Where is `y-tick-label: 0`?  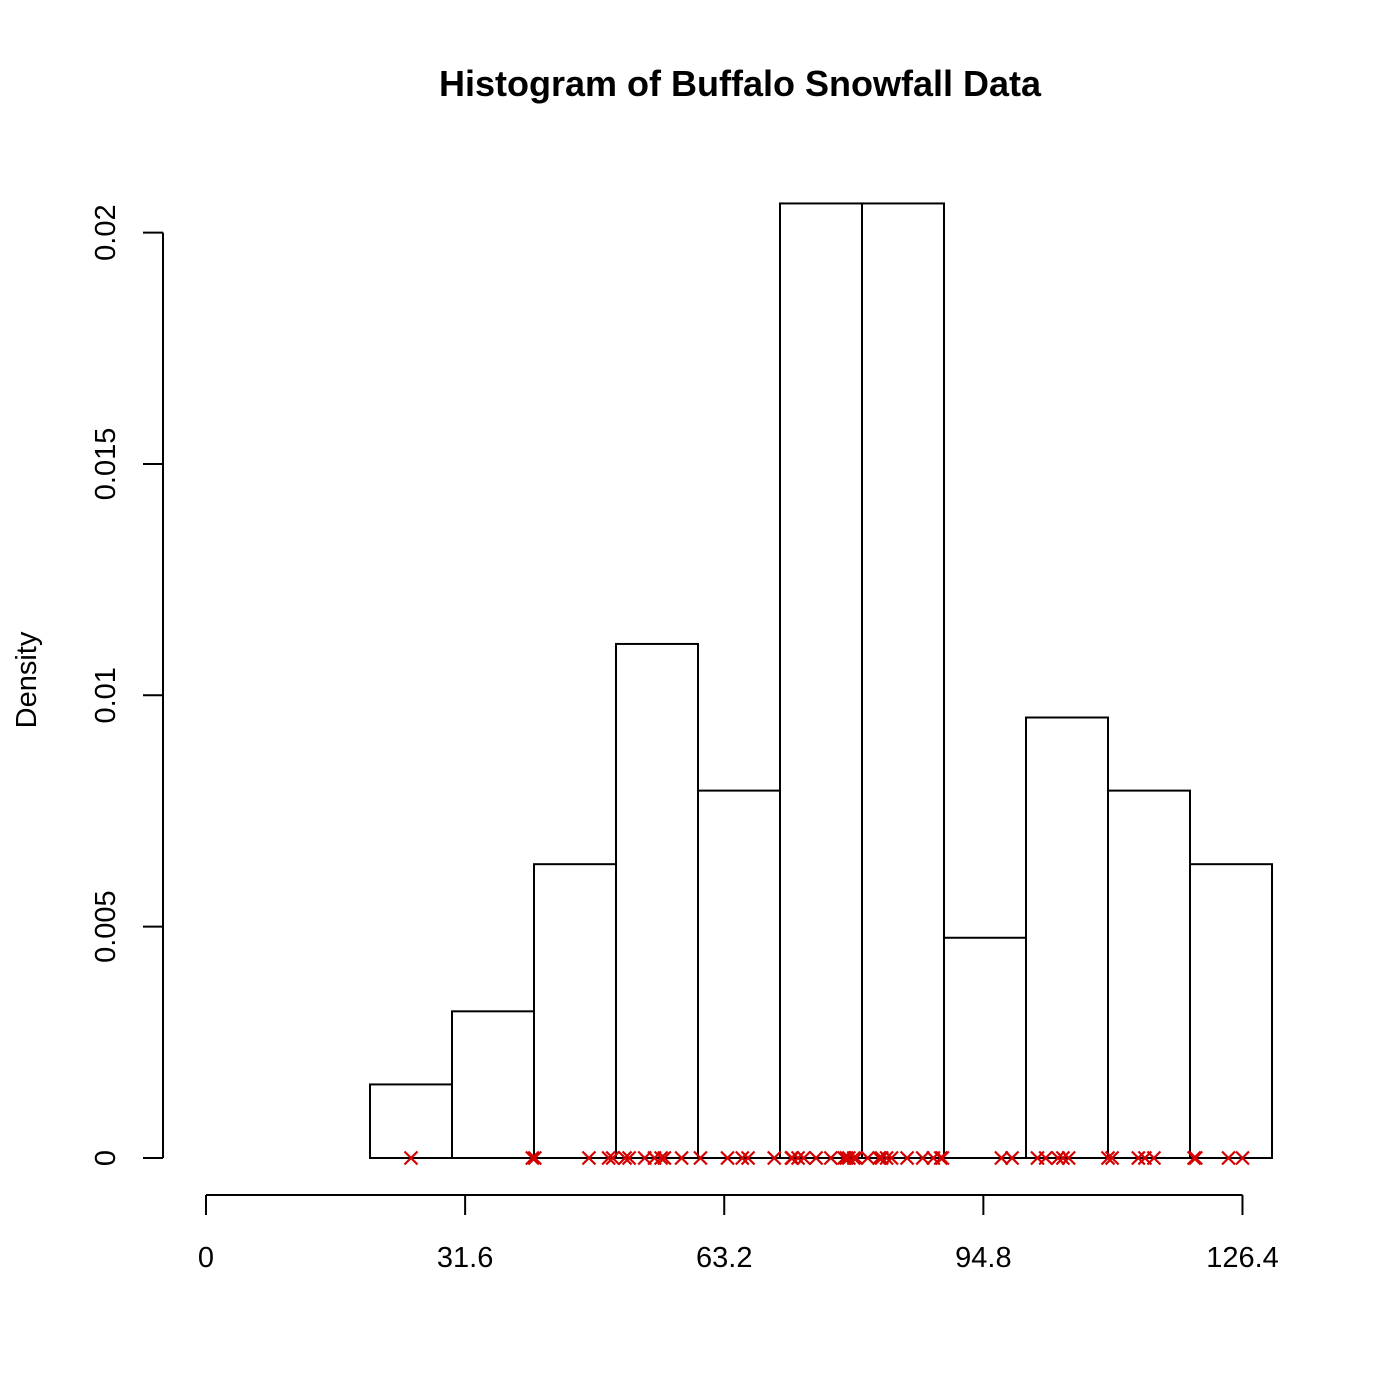 y-tick-label: 0 is located at coordinates (106, 1158).